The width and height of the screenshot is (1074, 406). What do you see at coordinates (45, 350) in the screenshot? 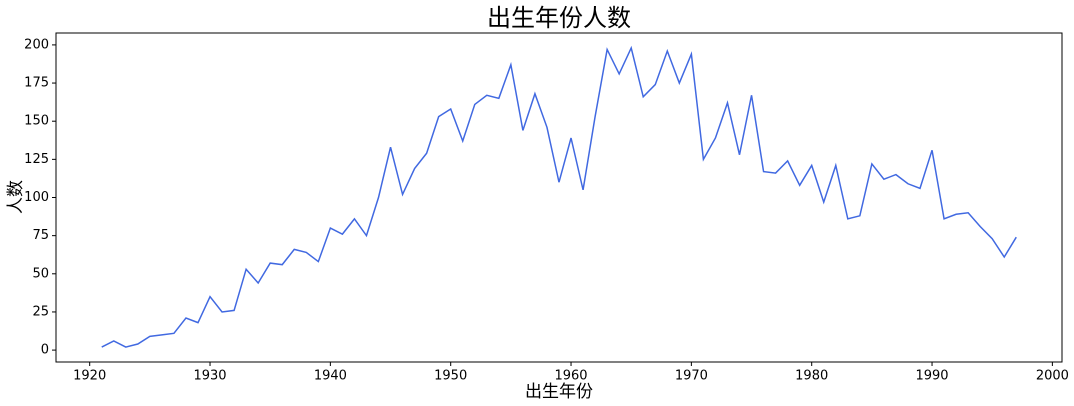
I see `y-tick-label: 0` at bounding box center [45, 350].